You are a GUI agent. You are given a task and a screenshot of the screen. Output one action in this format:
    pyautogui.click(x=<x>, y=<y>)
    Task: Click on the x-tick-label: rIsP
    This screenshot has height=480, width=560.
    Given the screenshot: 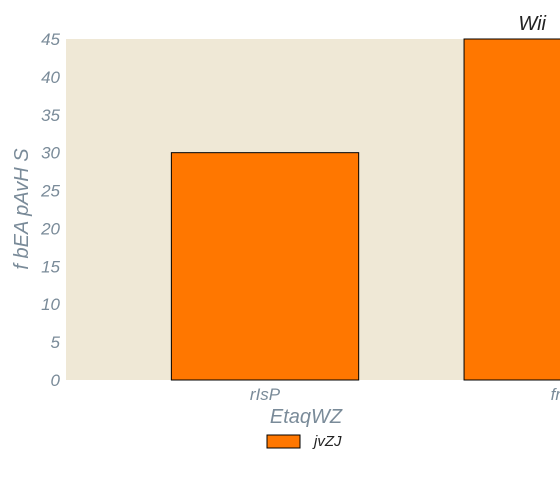 What is the action you would take?
    pyautogui.click(x=265, y=394)
    